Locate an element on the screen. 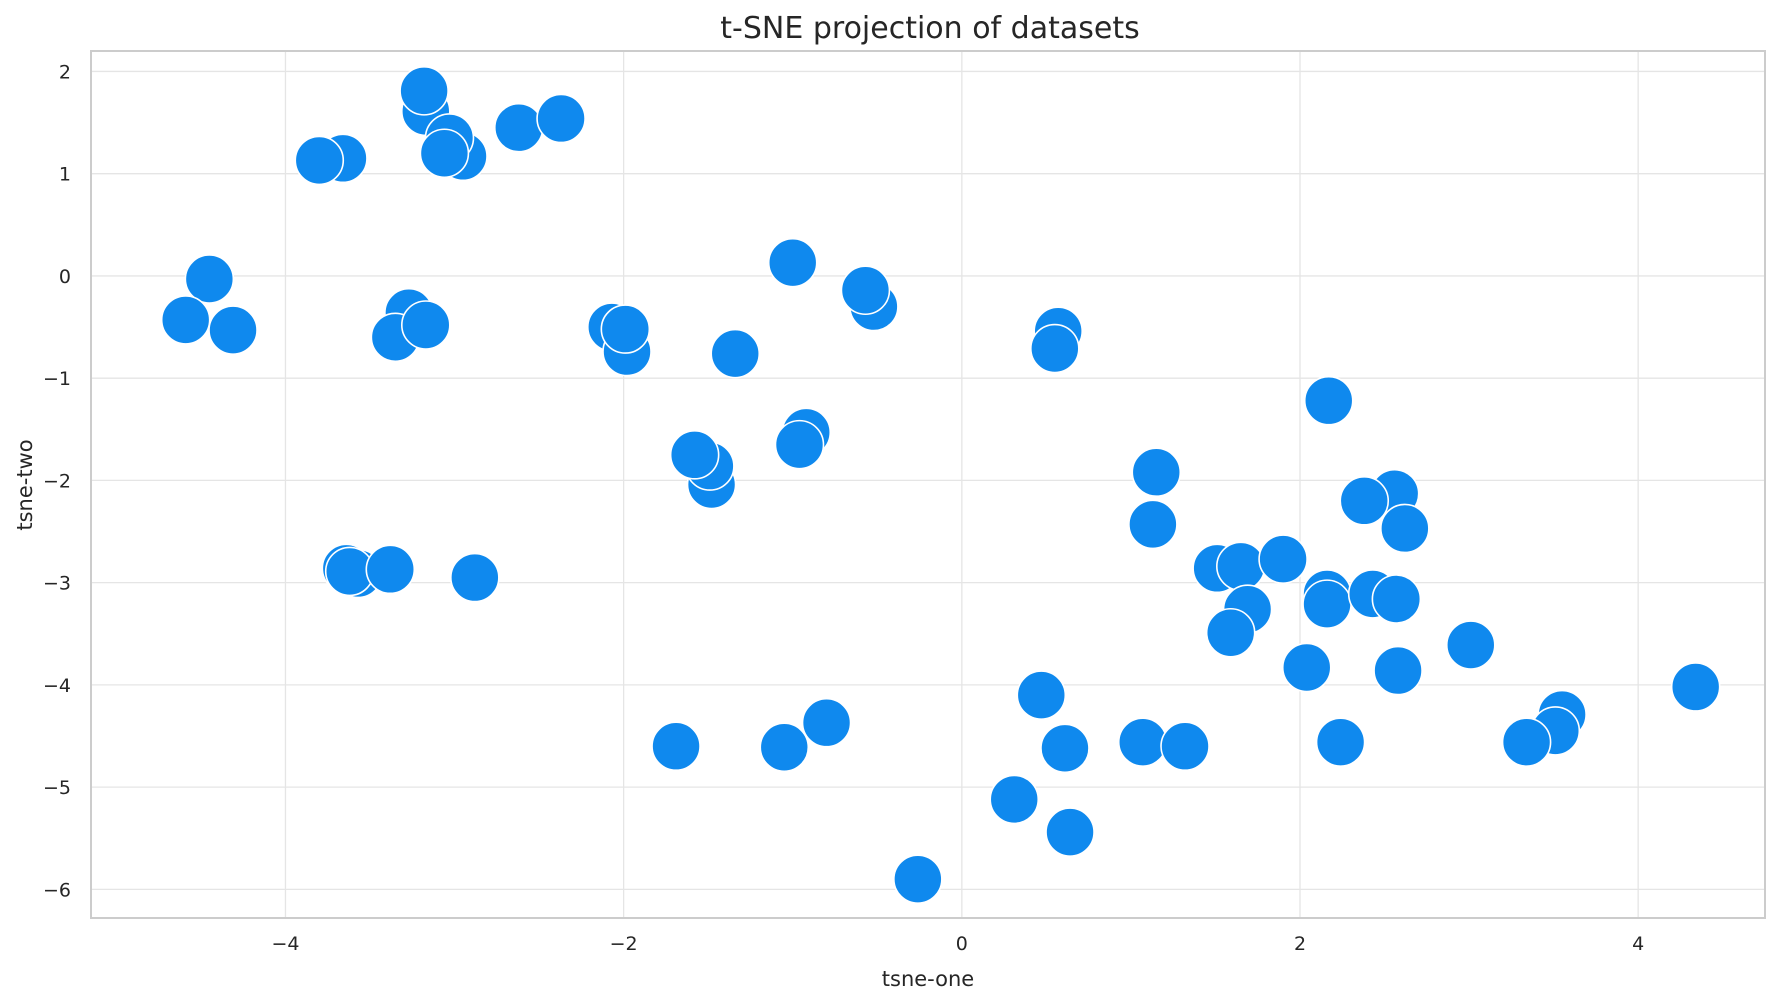  y-tick-label: 1 is located at coordinates (65, 175).